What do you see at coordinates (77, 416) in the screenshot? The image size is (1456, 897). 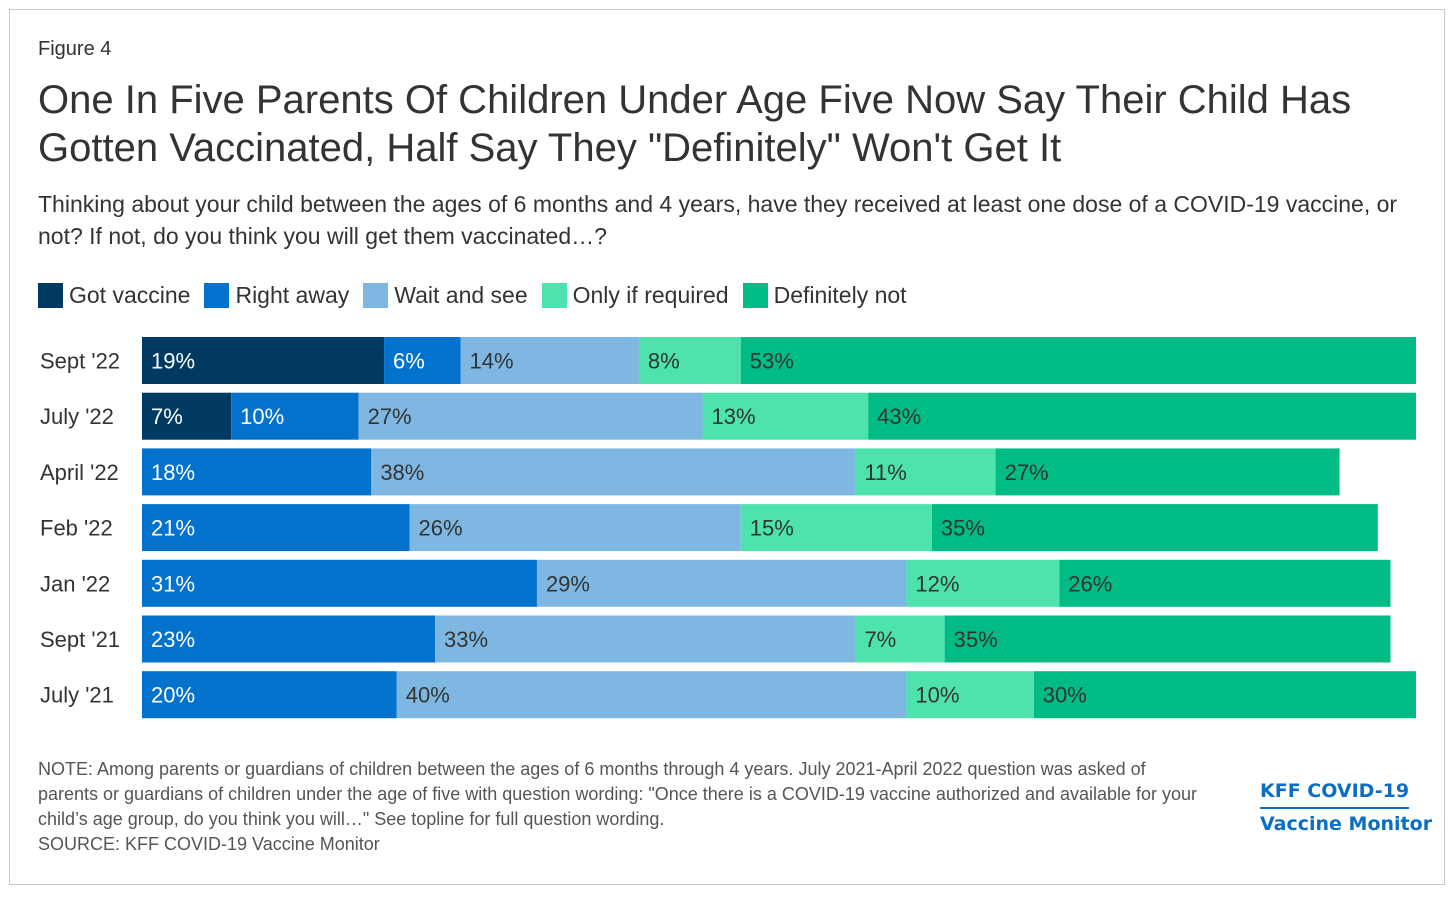 I see `category-label: July '22` at bounding box center [77, 416].